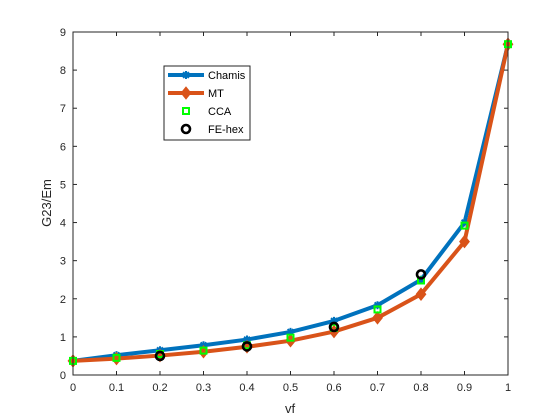 The height and width of the screenshot is (420, 560). What do you see at coordinates (116, 388) in the screenshot?
I see `x-tick-label: 0.1` at bounding box center [116, 388].